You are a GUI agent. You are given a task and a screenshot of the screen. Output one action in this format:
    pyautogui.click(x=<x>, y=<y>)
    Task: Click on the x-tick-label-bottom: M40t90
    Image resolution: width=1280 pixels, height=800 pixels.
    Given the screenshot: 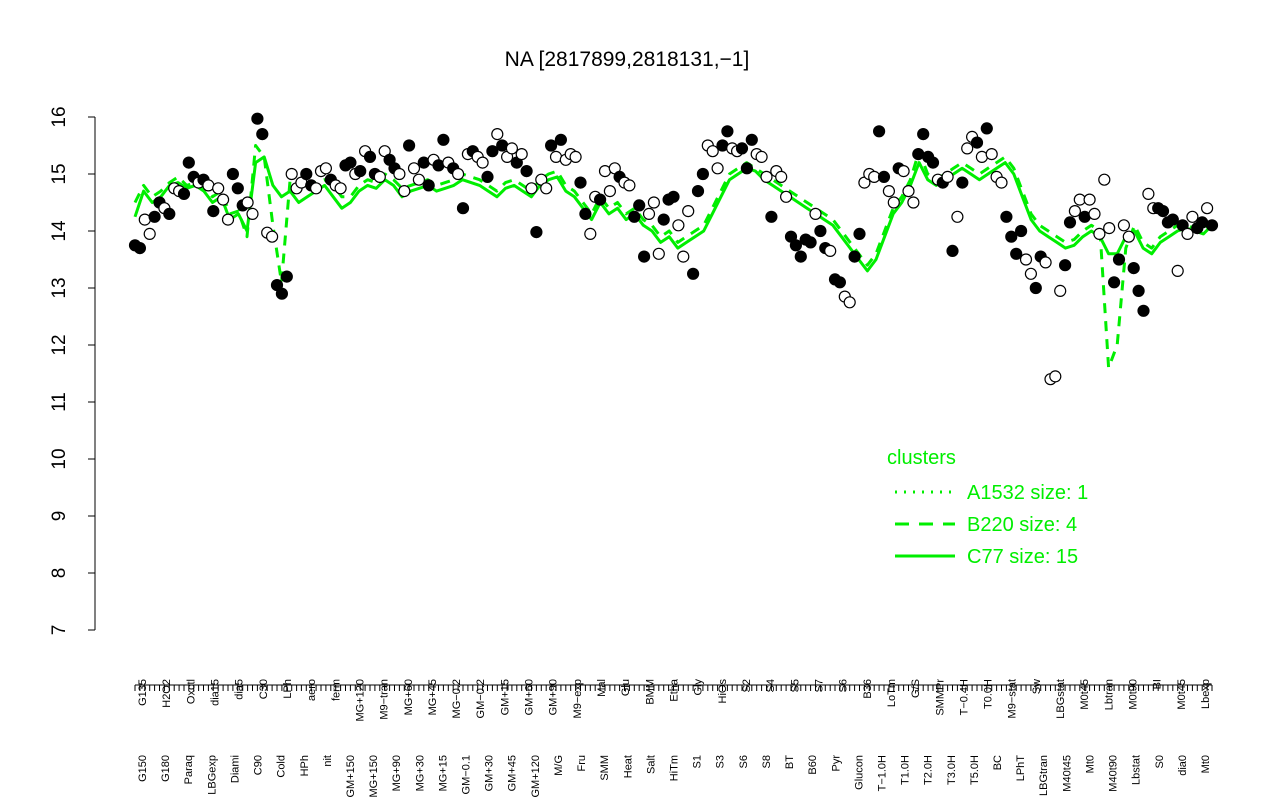 What is the action you would take?
    pyautogui.click(x=1114, y=773)
    